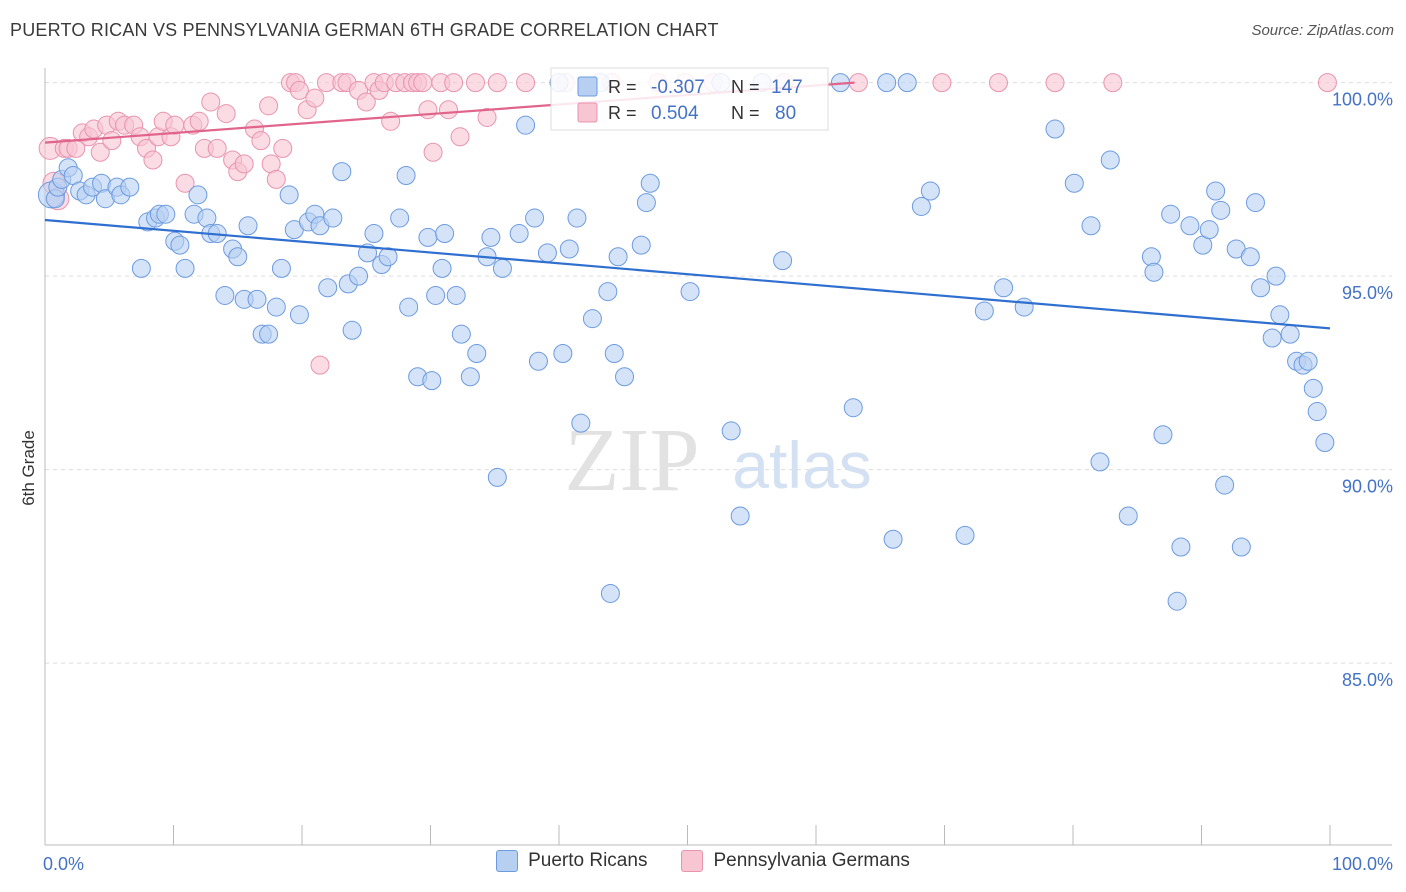 The width and height of the screenshot is (1406, 892). I want to click on legend-label-pennsylvania-germans: Pennsylvania Germans, so click(811, 860).